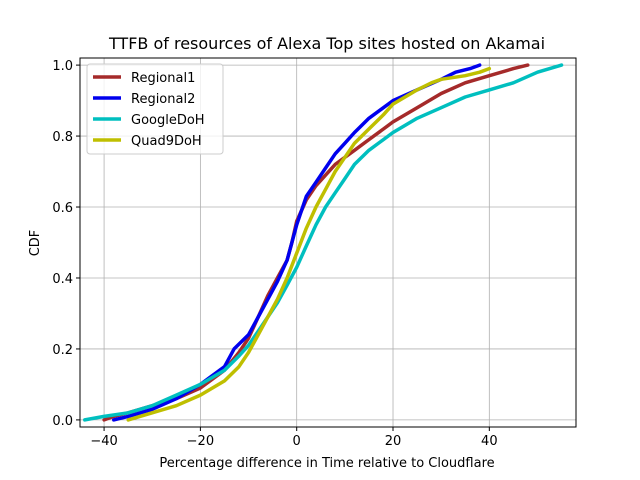 The image size is (640, 480). I want to click on legend-label-googledoh: GoogleDoH, so click(168, 120).